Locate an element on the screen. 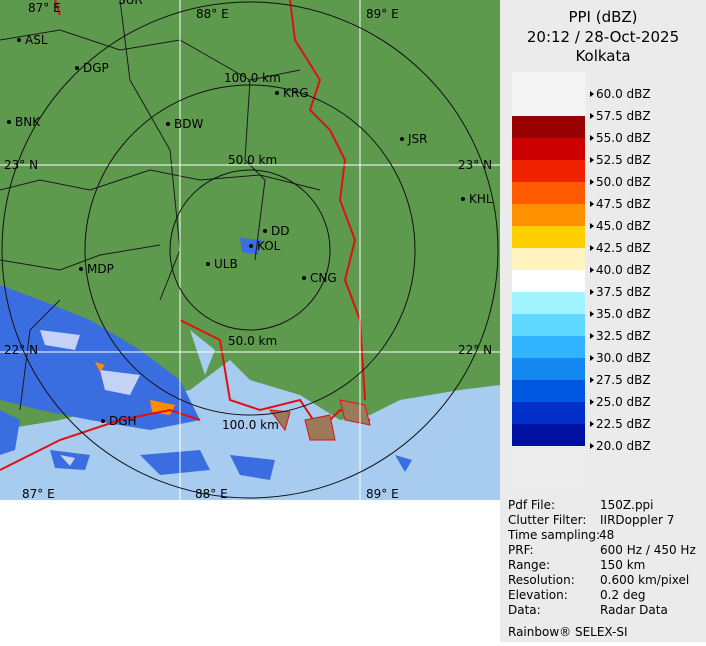 This screenshot has height=646, width=706. info-value: Radar Data is located at coordinates (634, 610).